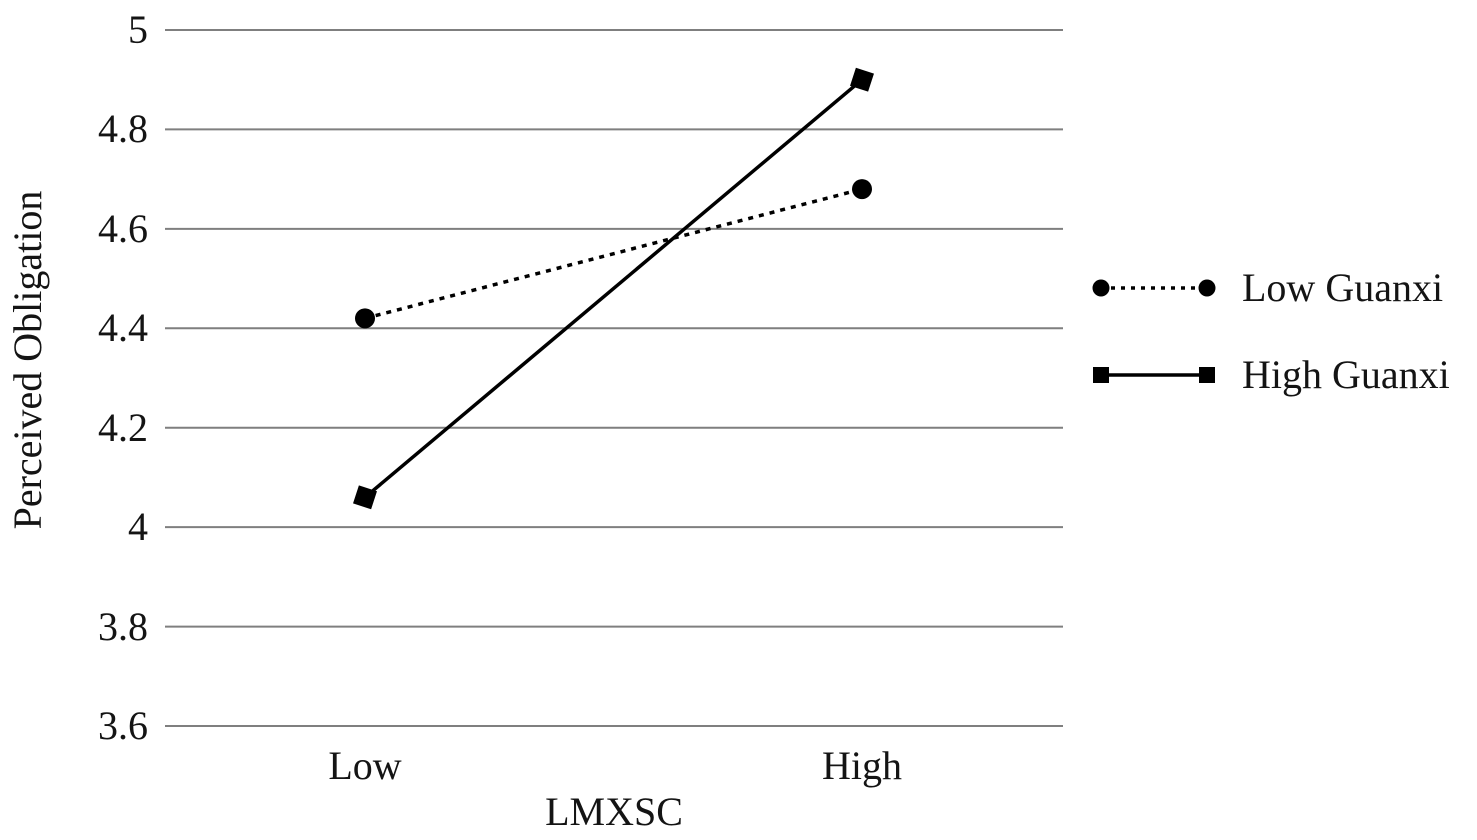 This screenshot has height=840, width=1477. I want to click on y-tick-label-4-8: 4.8, so click(123, 129).